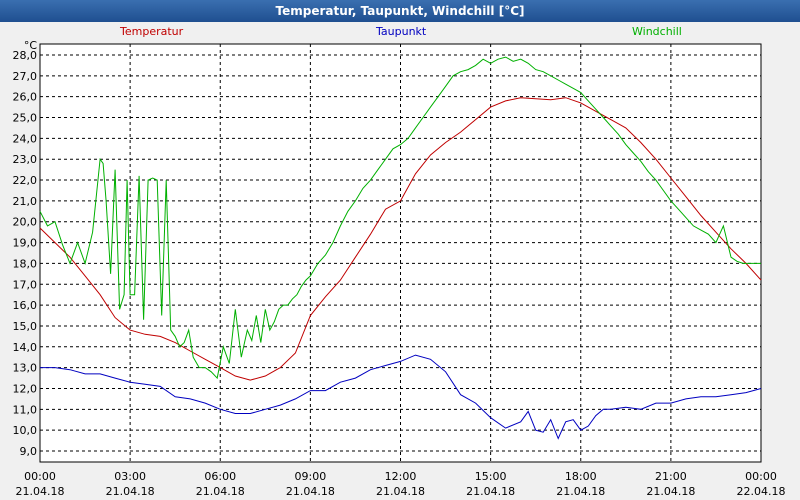 This screenshot has width=800, height=500. What do you see at coordinates (25, 347) in the screenshot?
I see `y-tick-label: 14,0` at bounding box center [25, 347].